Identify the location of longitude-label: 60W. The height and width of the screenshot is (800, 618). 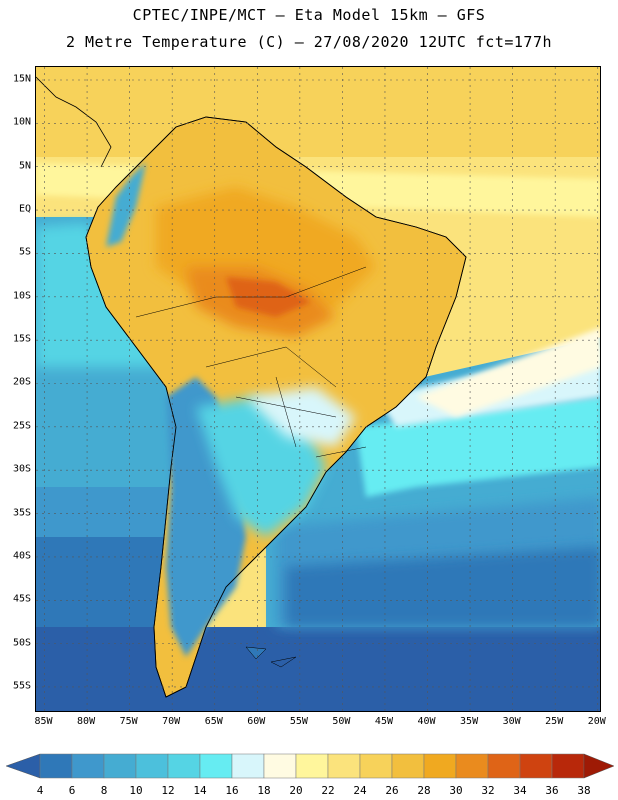
(256, 721).